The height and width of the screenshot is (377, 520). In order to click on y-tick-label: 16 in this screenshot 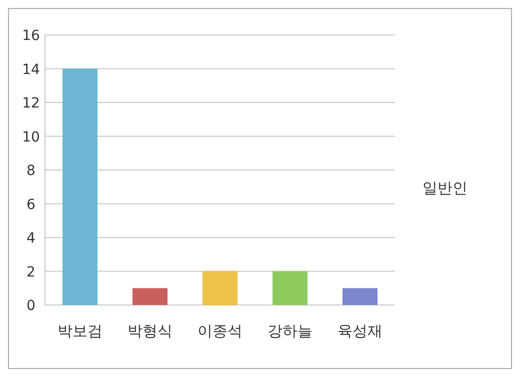, I will do `click(31, 36)`.